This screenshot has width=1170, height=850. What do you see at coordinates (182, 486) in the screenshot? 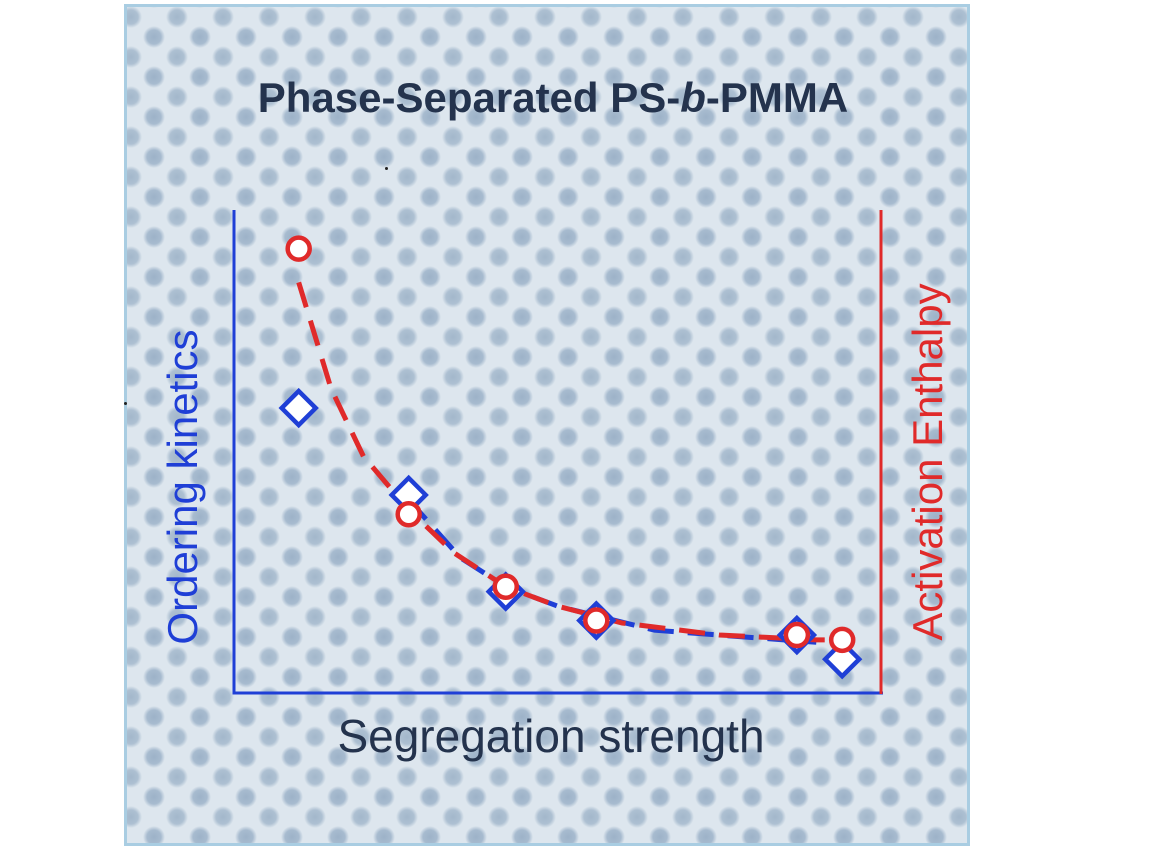
I see `left-y-axis-label: Ordering kinetics` at bounding box center [182, 486].